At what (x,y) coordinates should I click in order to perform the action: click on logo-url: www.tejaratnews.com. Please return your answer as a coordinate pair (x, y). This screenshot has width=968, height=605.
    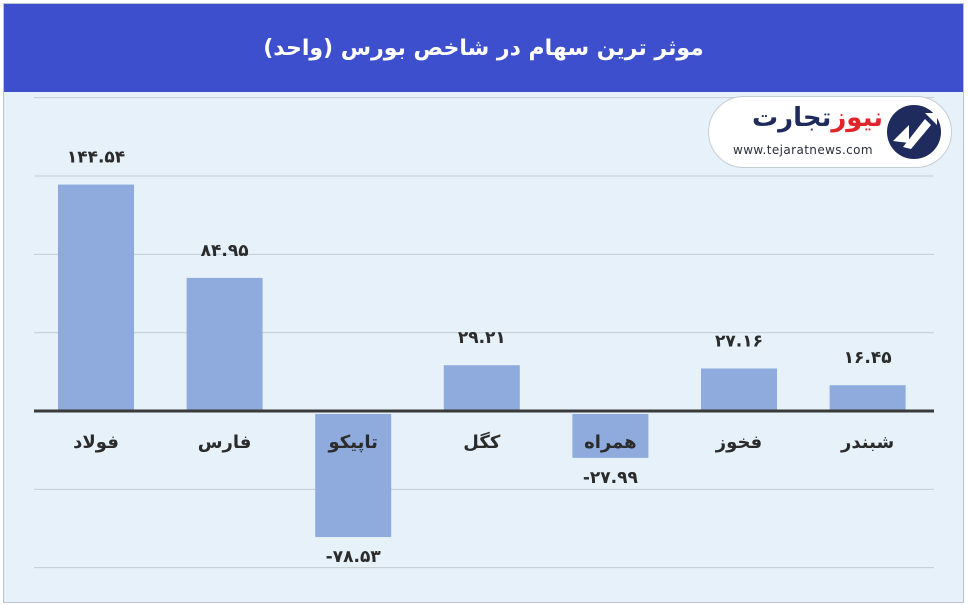
    Looking at the image, I should click on (803, 150).